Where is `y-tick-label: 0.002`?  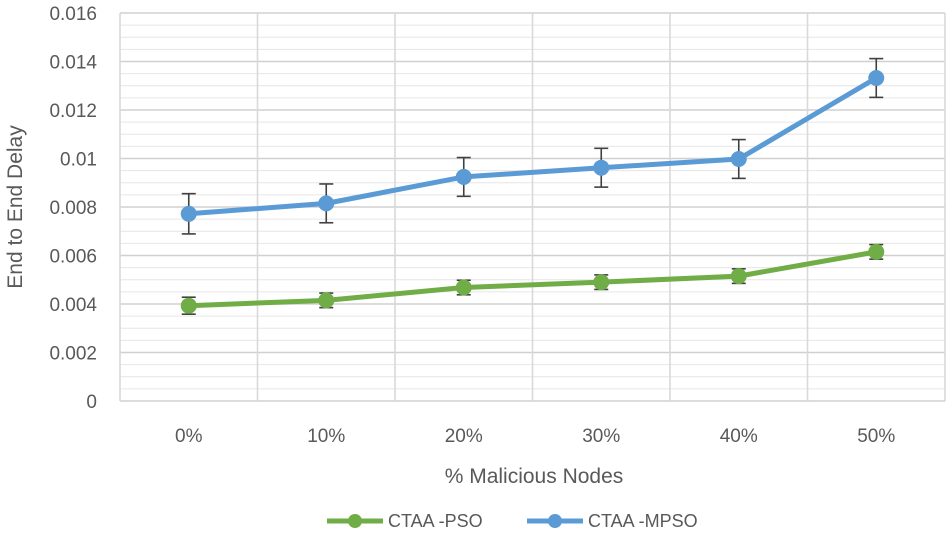 y-tick-label: 0.002 is located at coordinates (73, 354).